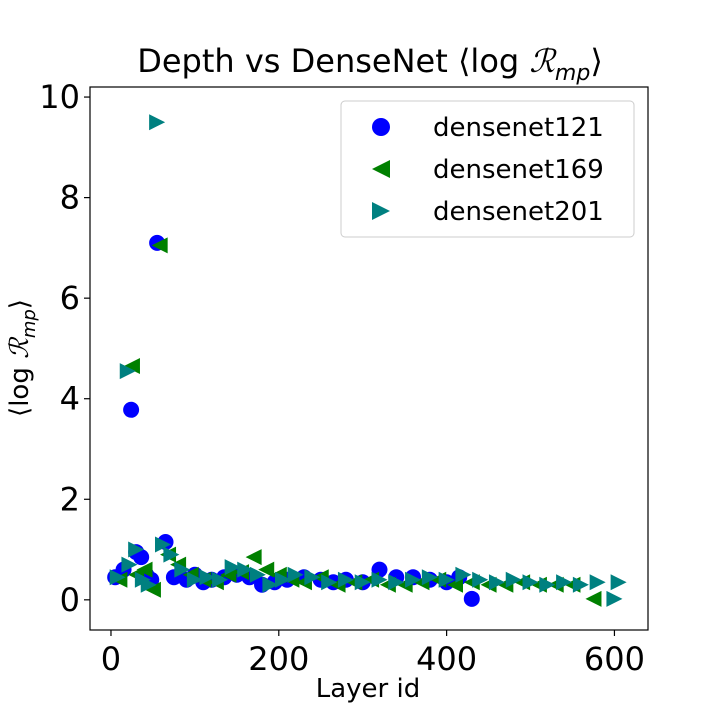  Describe the element at coordinates (373, 654) in the screenshot. I see `x-axis: 0 200 400 600` at that location.